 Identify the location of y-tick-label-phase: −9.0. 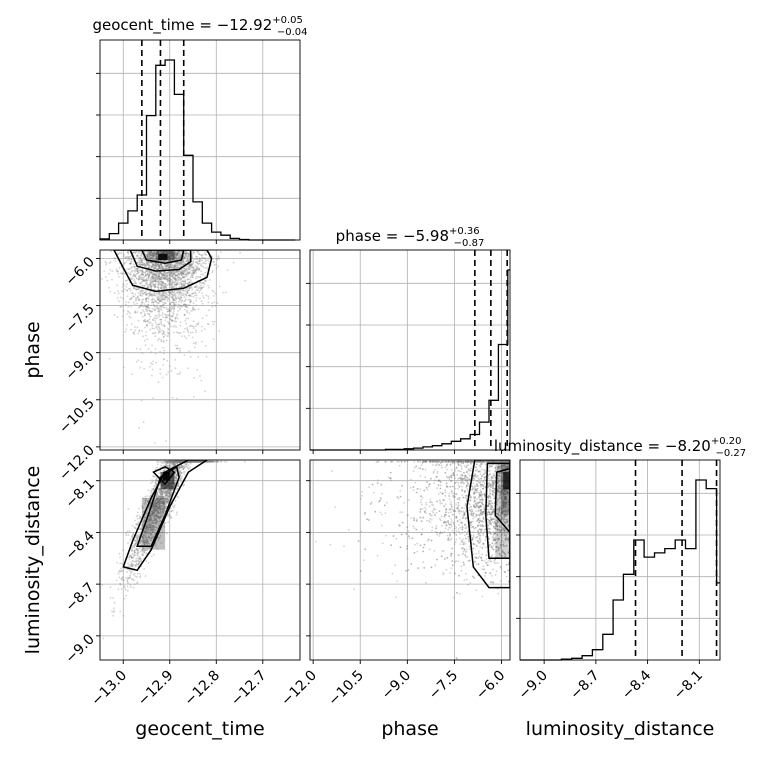
(79, 365).